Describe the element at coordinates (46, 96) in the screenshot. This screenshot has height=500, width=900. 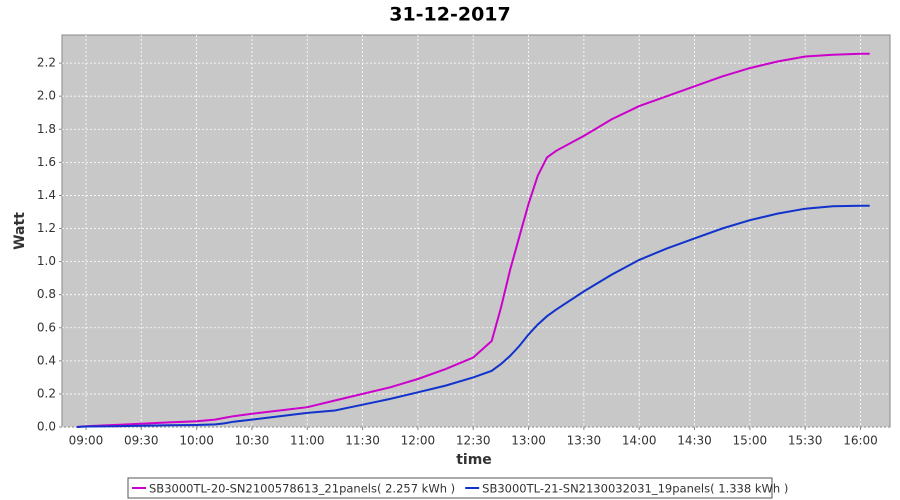
I see `y-tick-label: 2.0` at that location.